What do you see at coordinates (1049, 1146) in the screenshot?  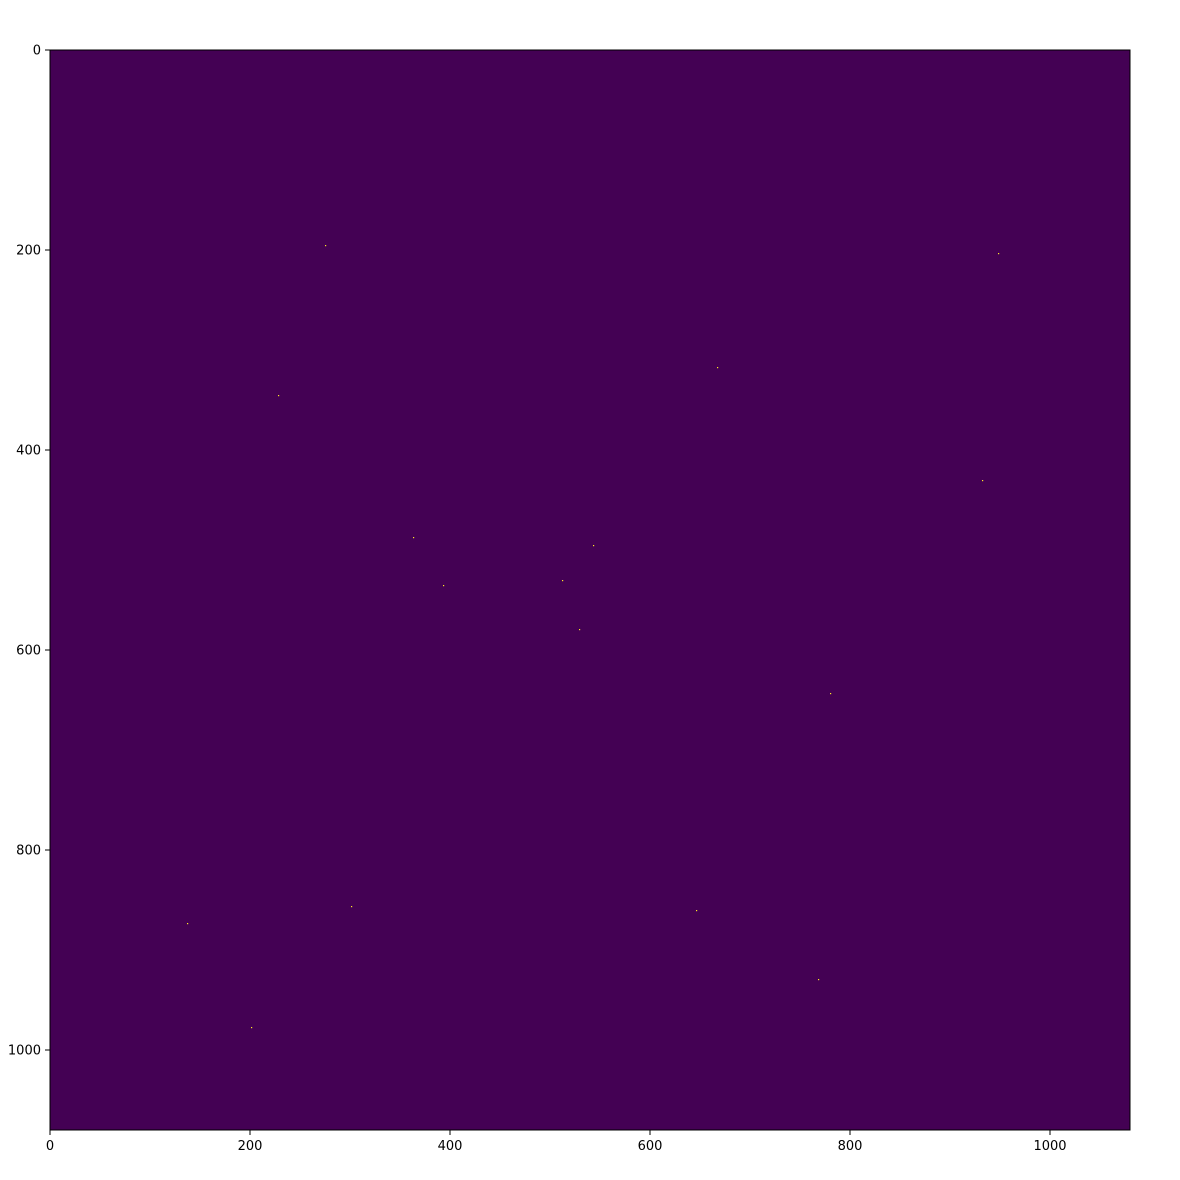 I see `x-tick-label: 1000` at bounding box center [1049, 1146].